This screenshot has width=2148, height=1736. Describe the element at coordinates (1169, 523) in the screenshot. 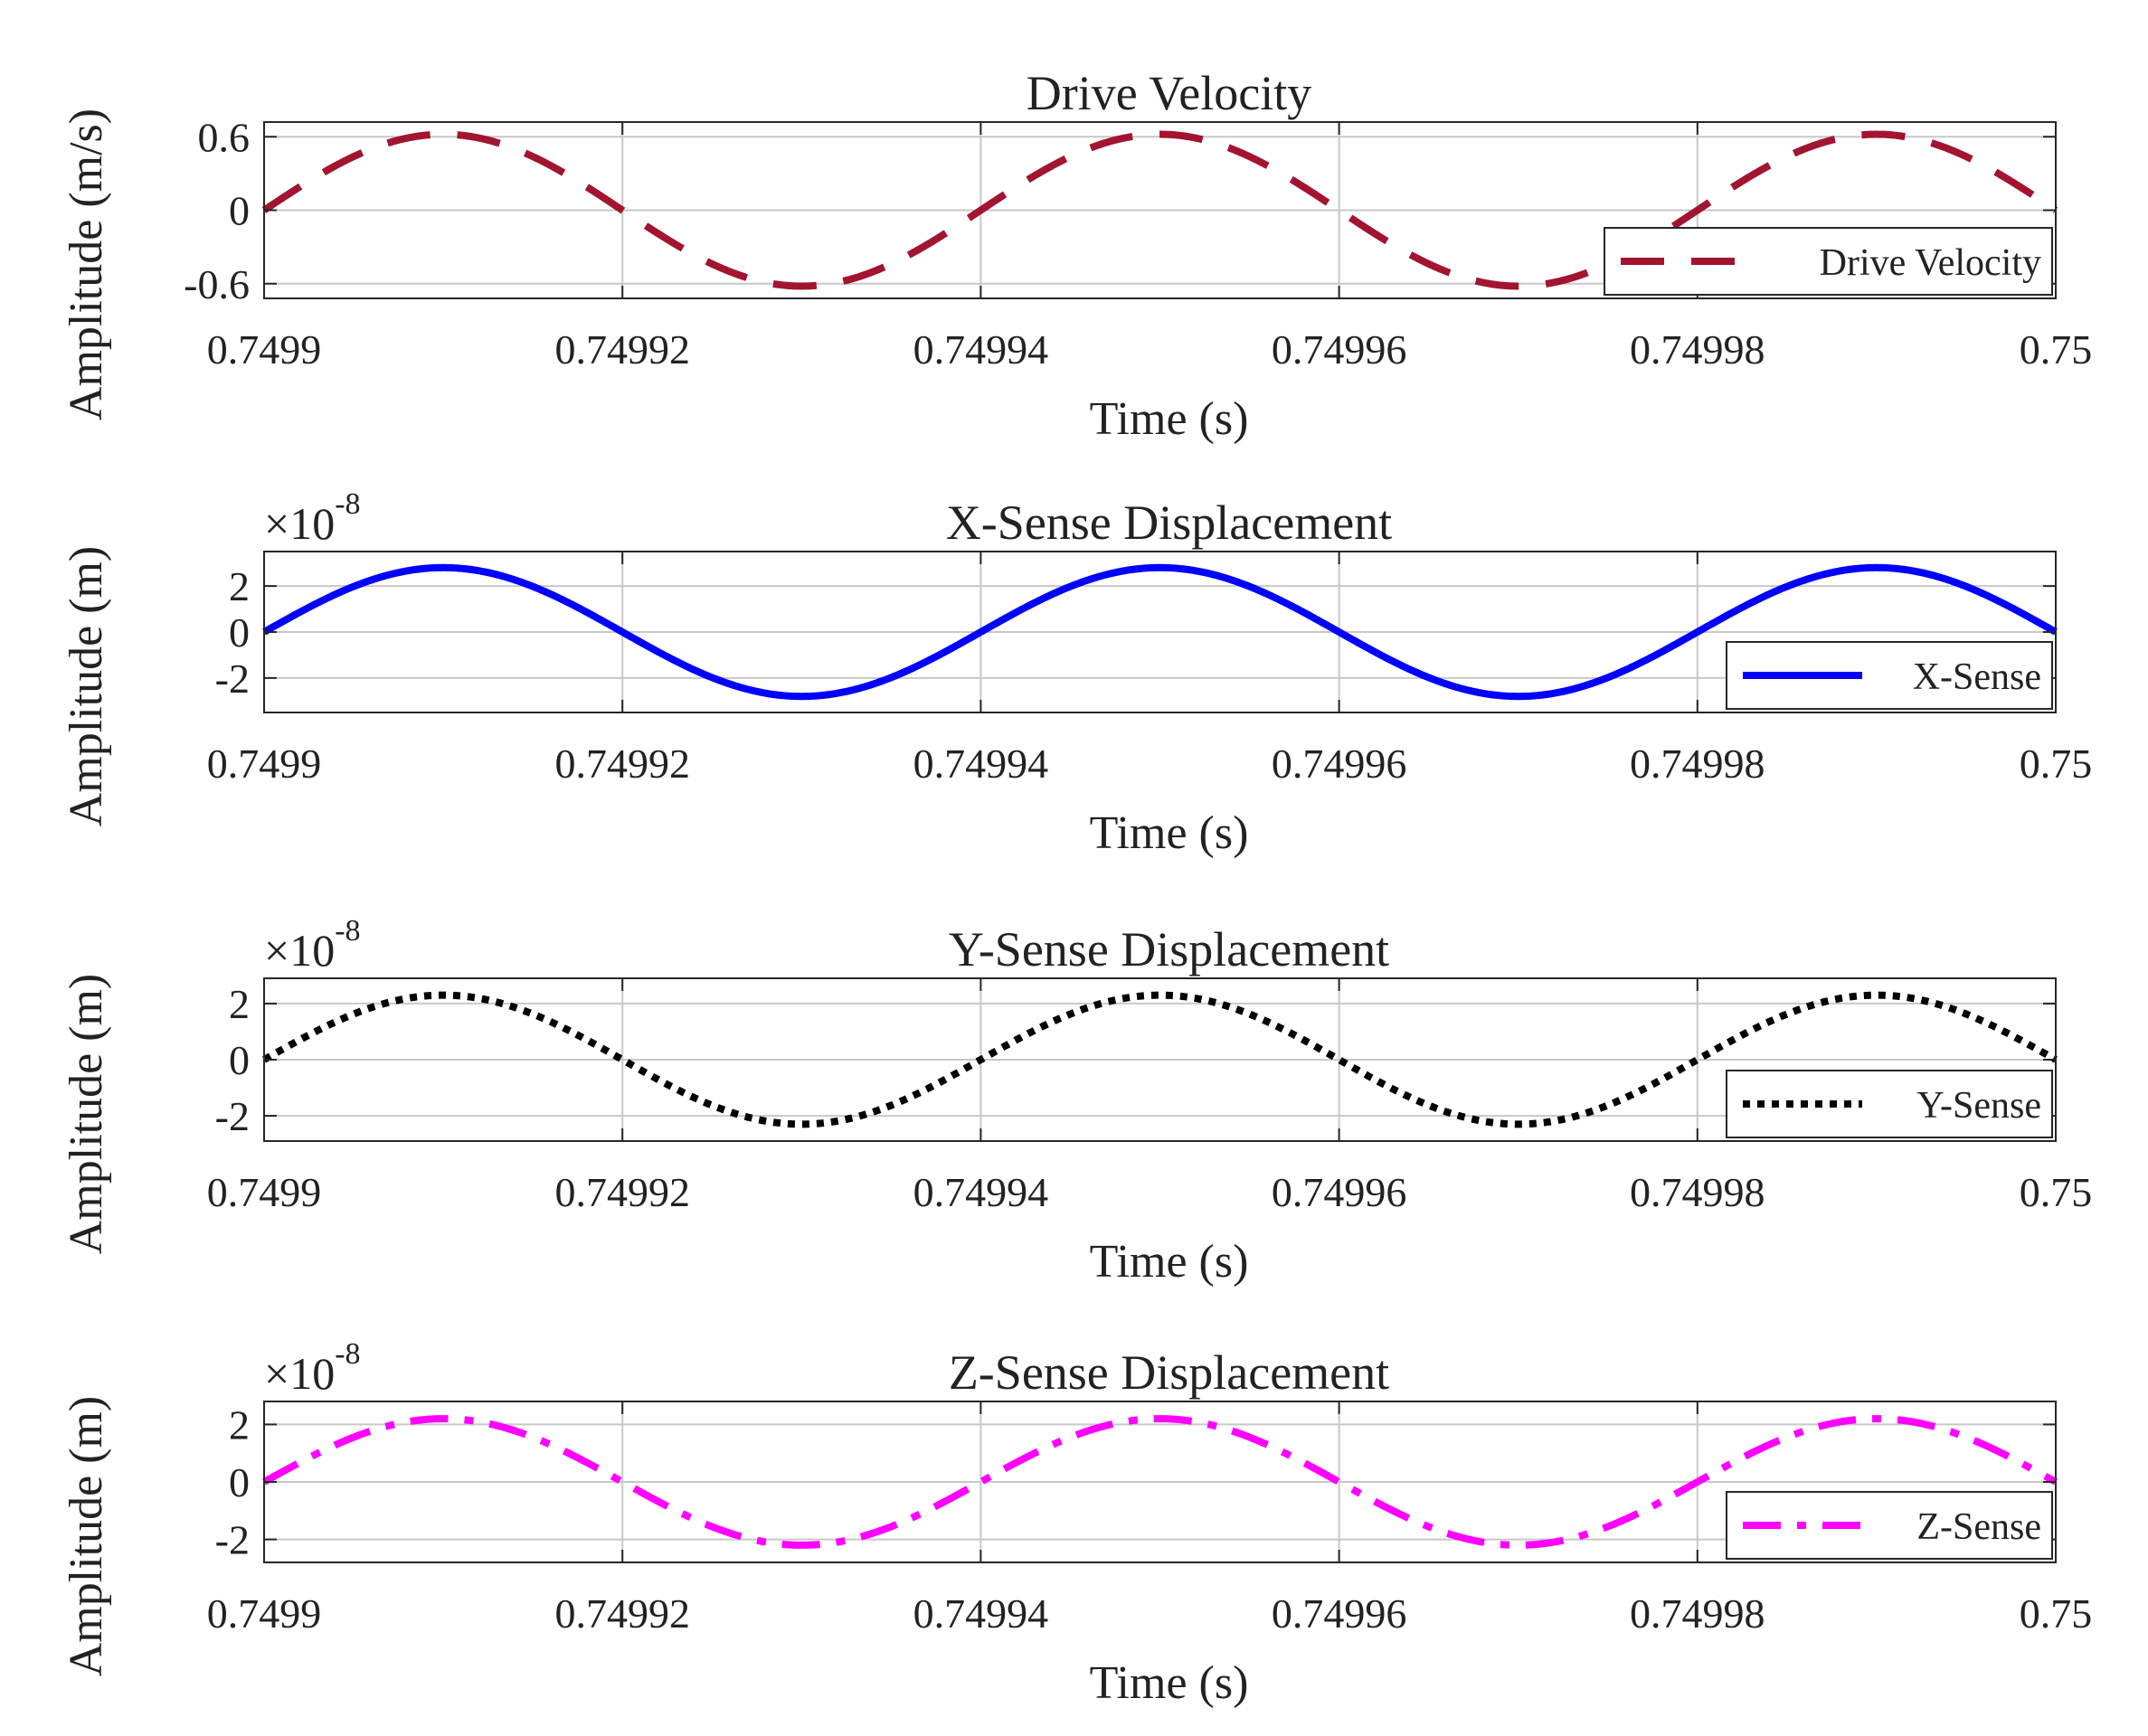

I see `subplot-title: X-Sense Displacement` at that location.